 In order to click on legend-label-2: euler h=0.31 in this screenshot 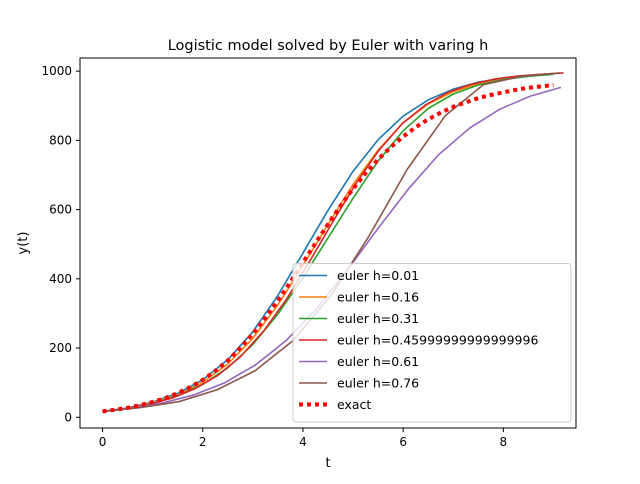, I will do `click(378, 318)`.